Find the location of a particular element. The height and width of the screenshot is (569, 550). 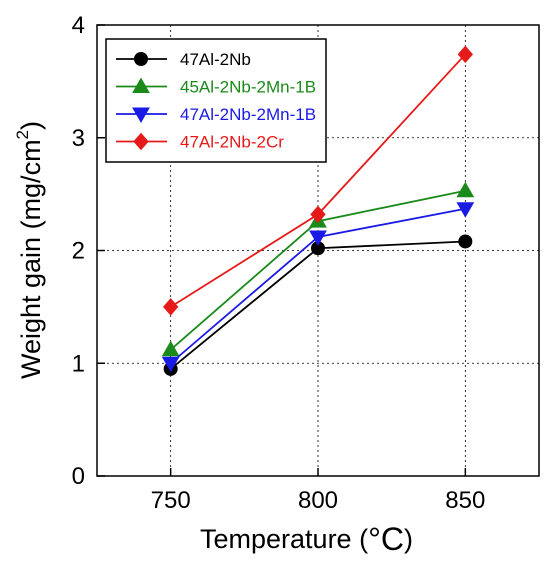

x-tick-label: 750 is located at coordinates (171, 500).